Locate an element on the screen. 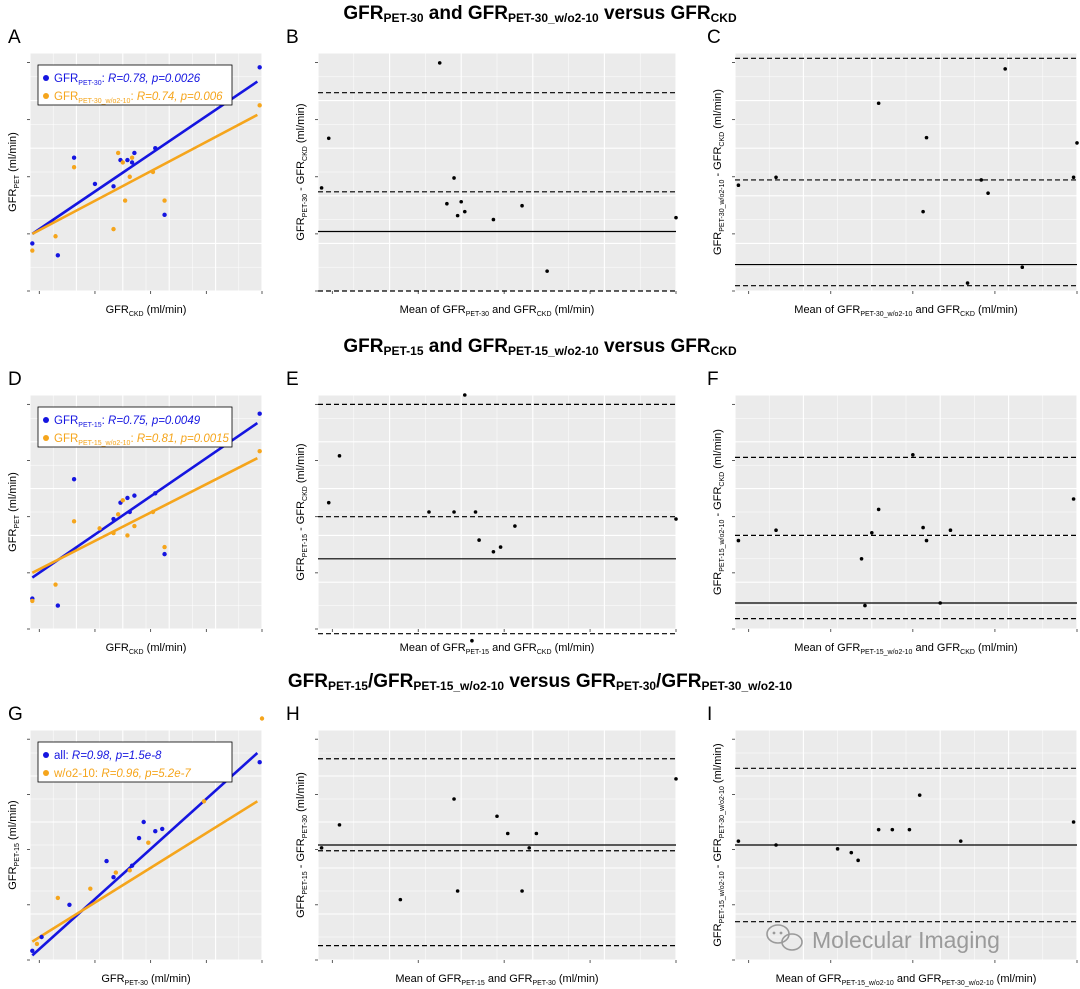  x-axis-label-part: GFR is located at coordinates (117, 648).